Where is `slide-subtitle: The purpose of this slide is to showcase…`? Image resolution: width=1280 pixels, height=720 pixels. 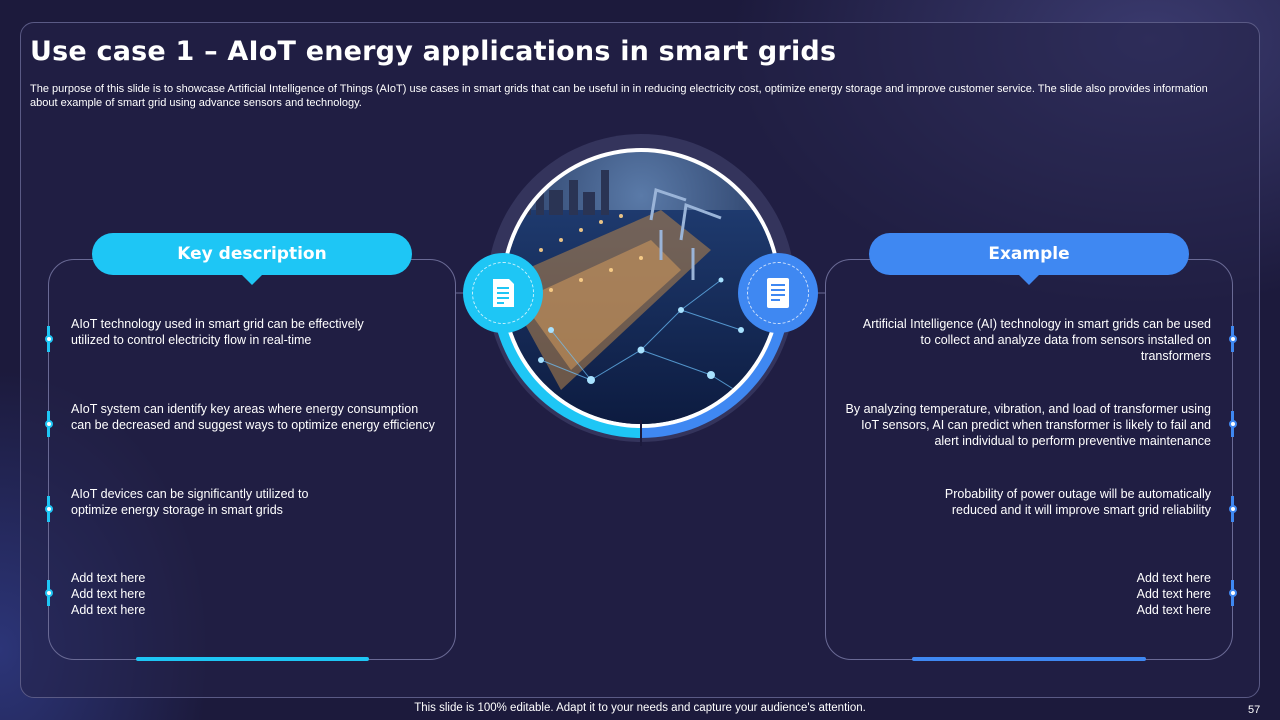
slide-subtitle: The purpose of this slide is to showcase… is located at coordinates (619, 96).